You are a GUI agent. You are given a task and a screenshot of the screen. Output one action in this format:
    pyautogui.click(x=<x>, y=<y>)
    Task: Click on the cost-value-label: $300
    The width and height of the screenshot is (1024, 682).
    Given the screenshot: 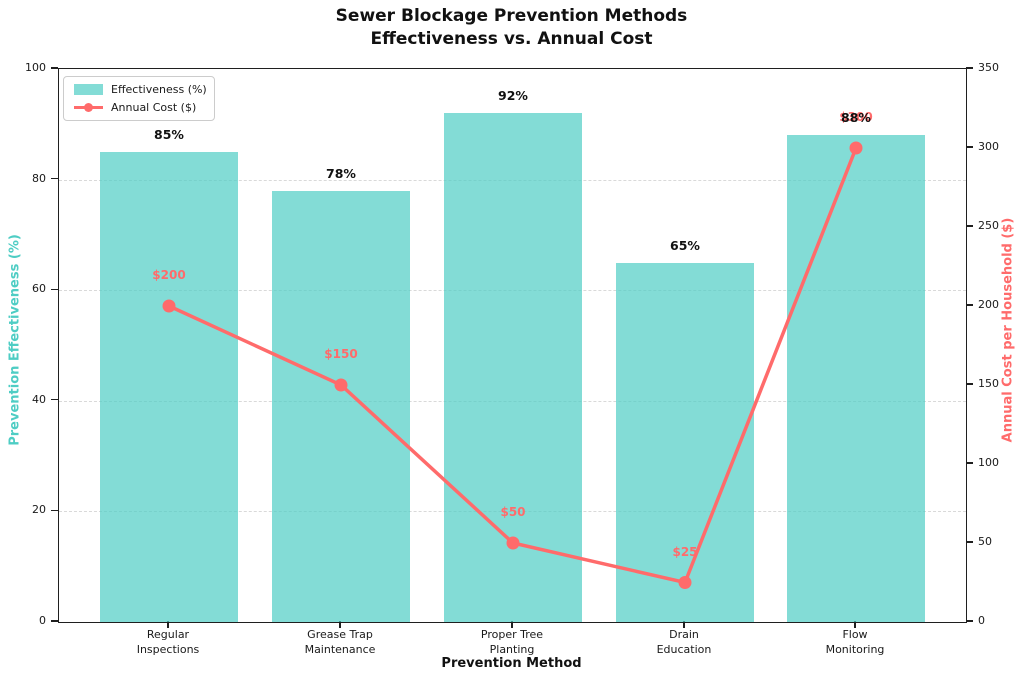 What is the action you would take?
    pyautogui.click(x=856, y=117)
    